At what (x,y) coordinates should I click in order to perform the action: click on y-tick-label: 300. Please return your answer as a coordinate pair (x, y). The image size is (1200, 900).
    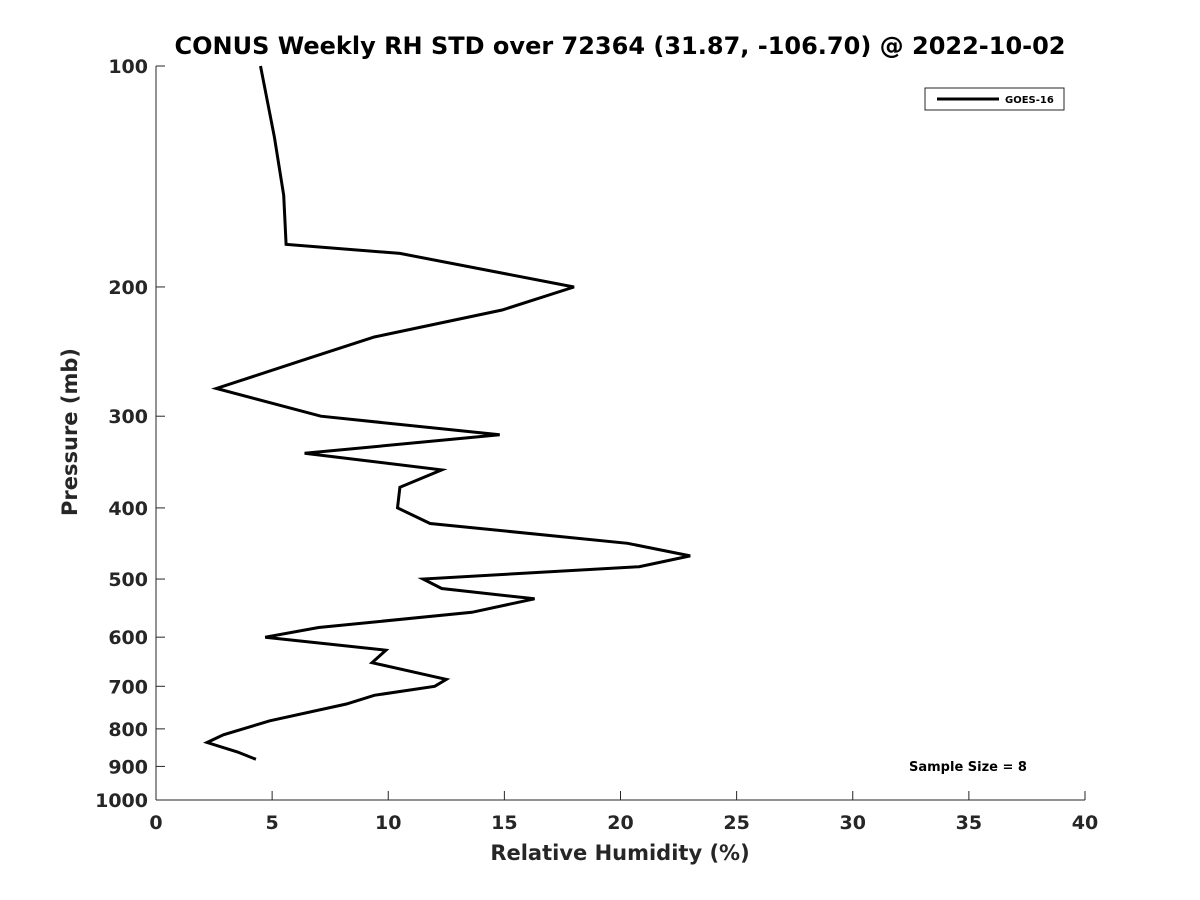
    Looking at the image, I should click on (128, 417).